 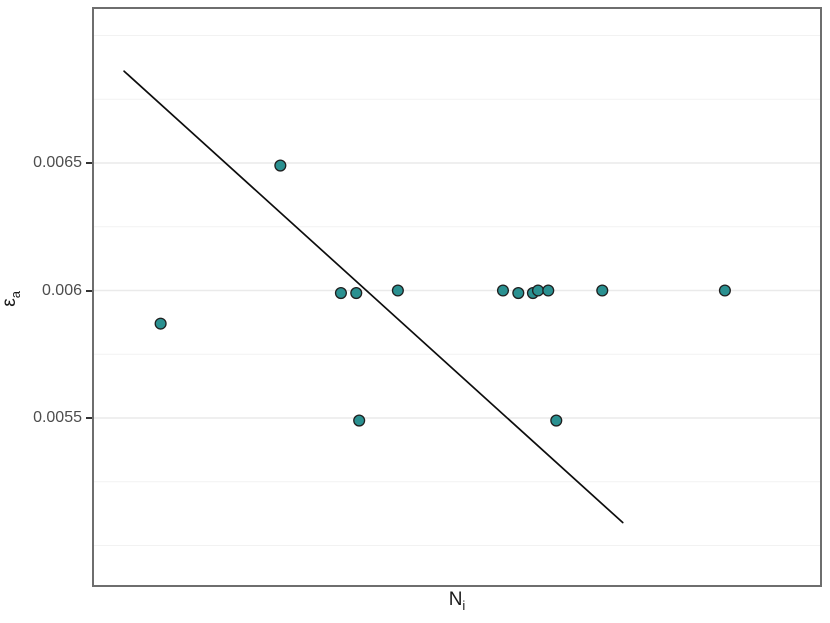 I want to click on y-axis-title: εa, so click(x=11, y=299).